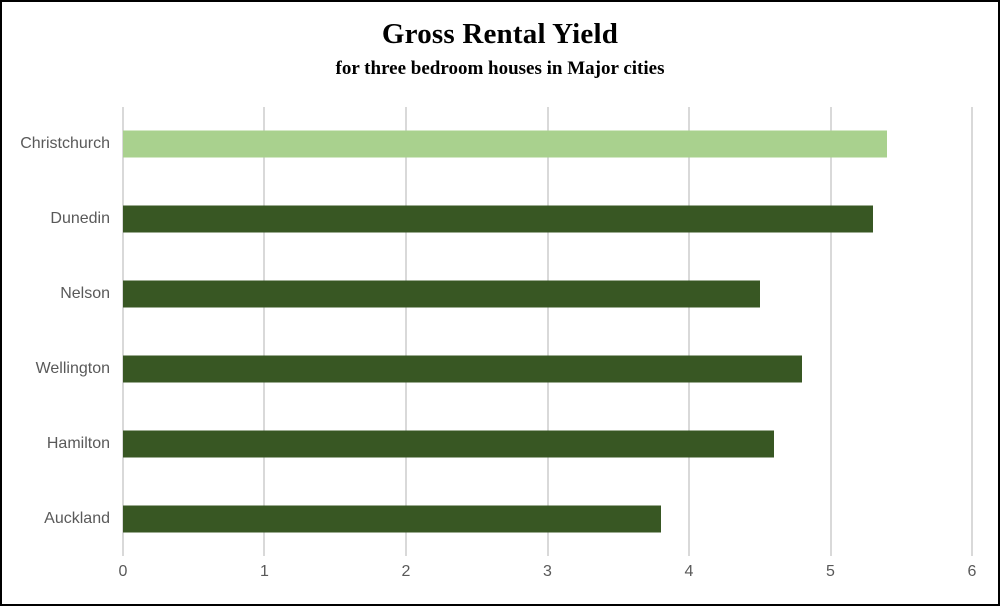 This screenshot has height=606, width=1000. I want to click on bar-row-nelson, so click(547, 294).